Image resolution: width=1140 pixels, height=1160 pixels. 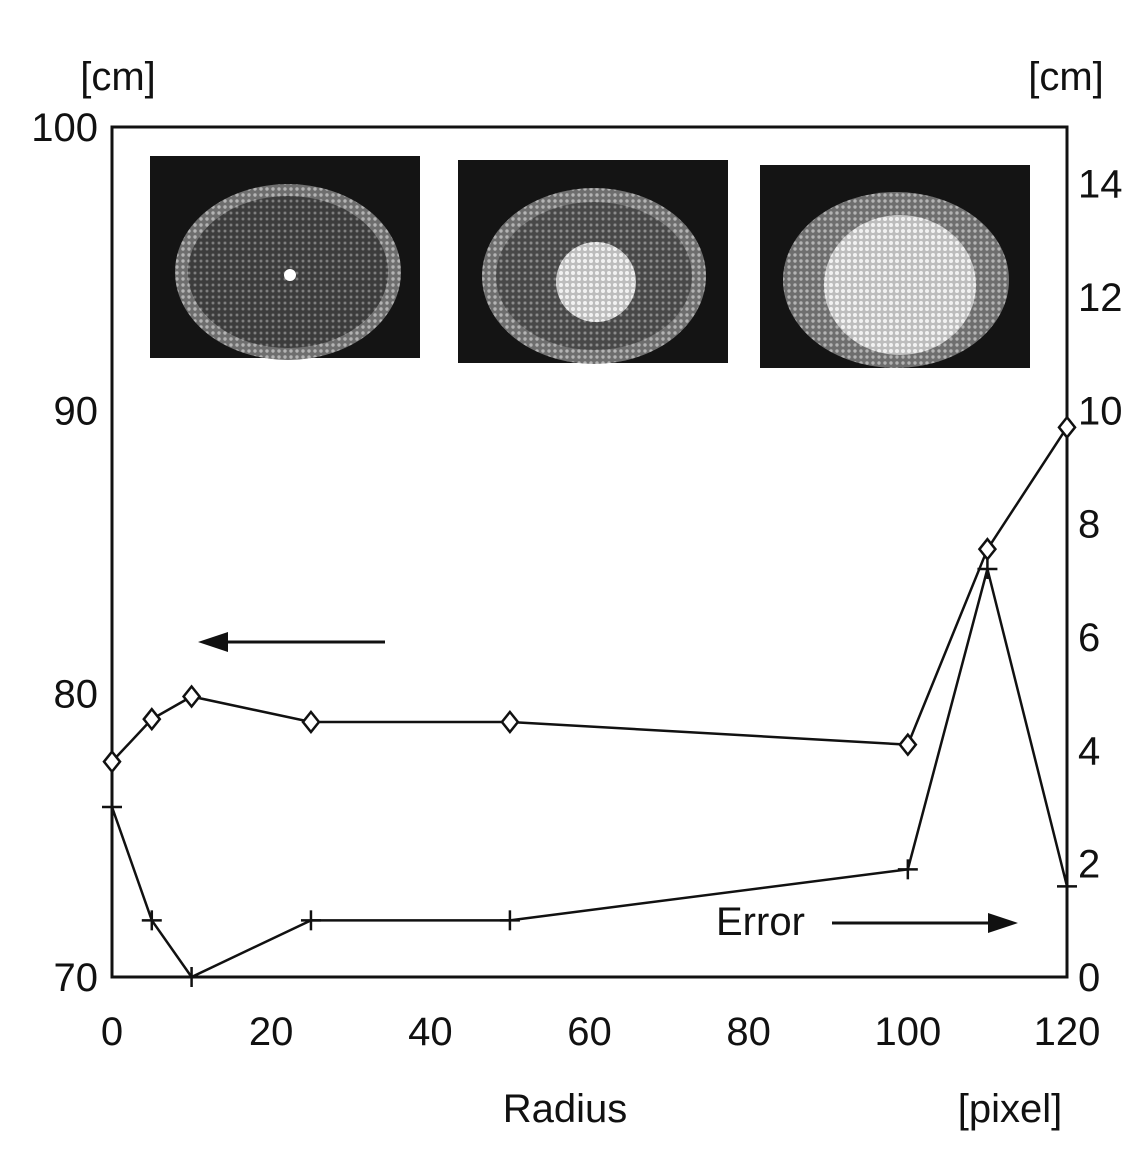 What do you see at coordinates (112, 1032) in the screenshot?
I see `x-tick-label-0: 0` at bounding box center [112, 1032].